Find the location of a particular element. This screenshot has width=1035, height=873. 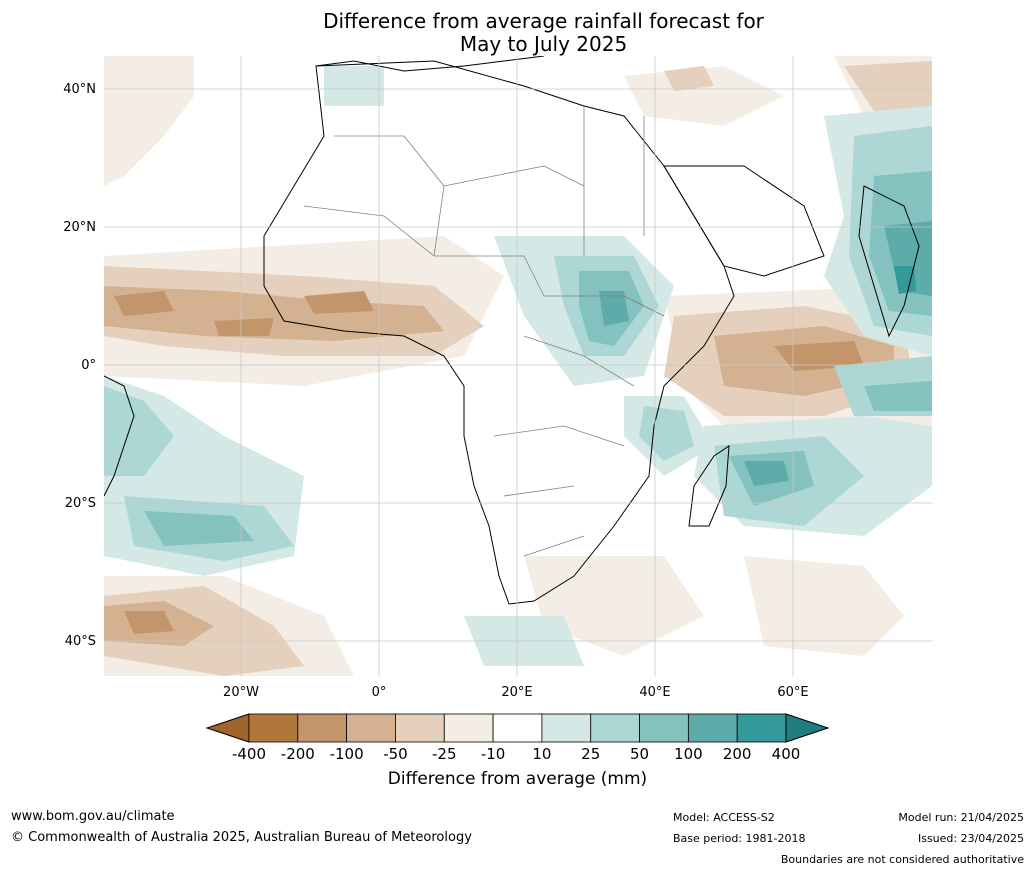

issued-text: Issued: 23/04/2025 is located at coordinates (970, 838).